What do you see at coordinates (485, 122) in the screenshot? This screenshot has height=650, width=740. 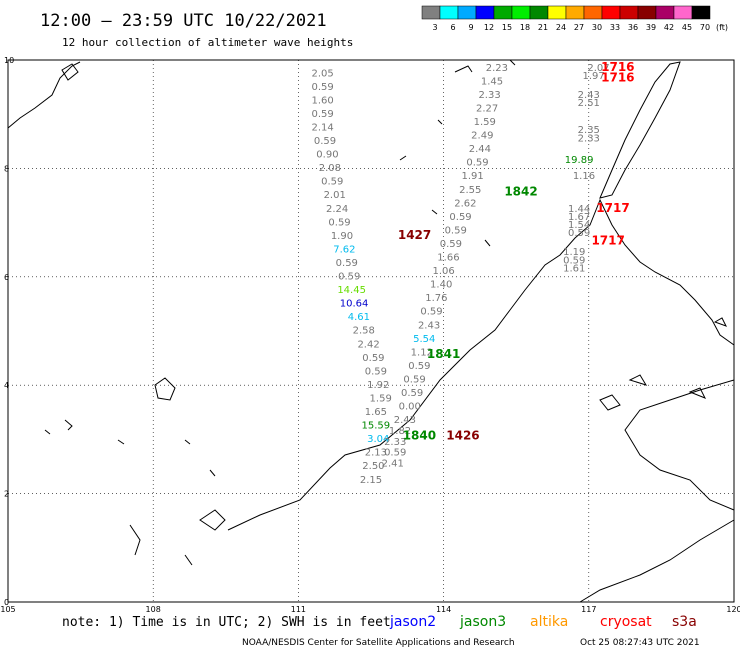 I see `wave-height-label: 1.59` at bounding box center [485, 122].